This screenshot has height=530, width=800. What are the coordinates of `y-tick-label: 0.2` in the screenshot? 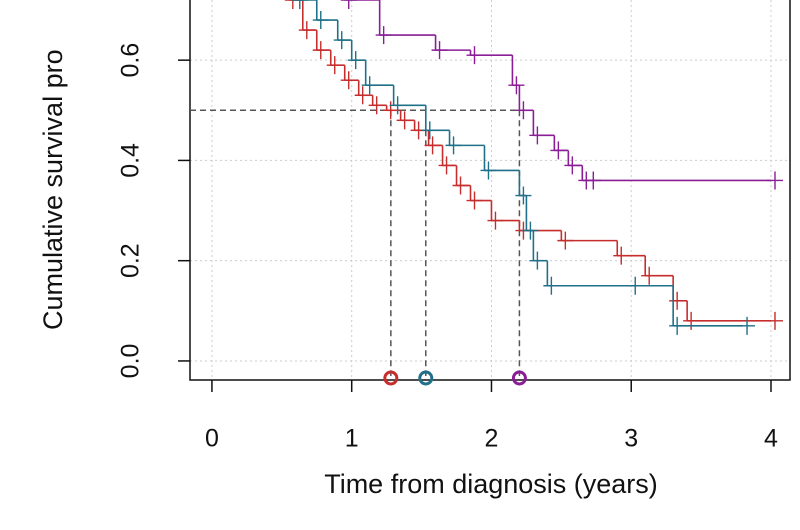 It's located at (131, 260).